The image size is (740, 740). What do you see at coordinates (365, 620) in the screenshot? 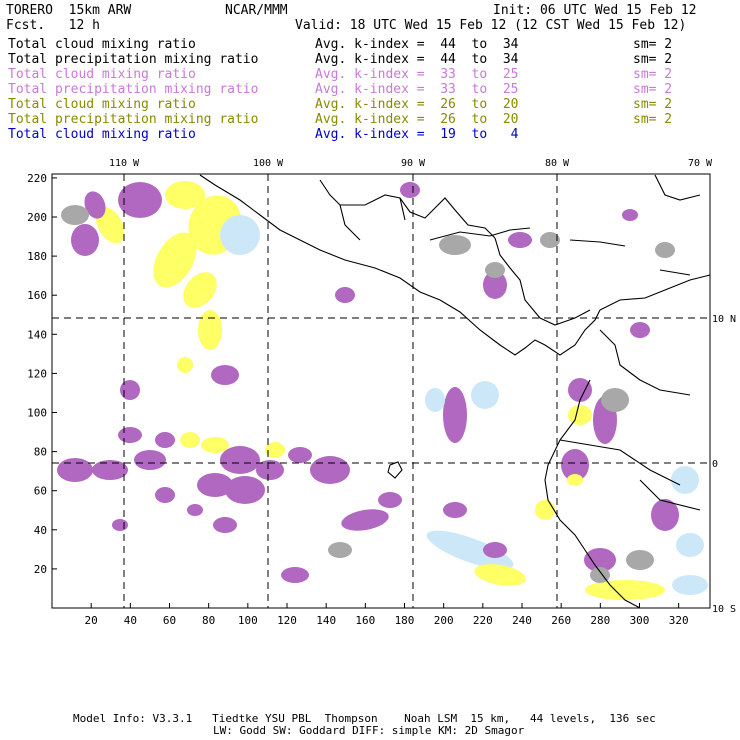
I see `x-tick-label: 160` at bounding box center [365, 620].